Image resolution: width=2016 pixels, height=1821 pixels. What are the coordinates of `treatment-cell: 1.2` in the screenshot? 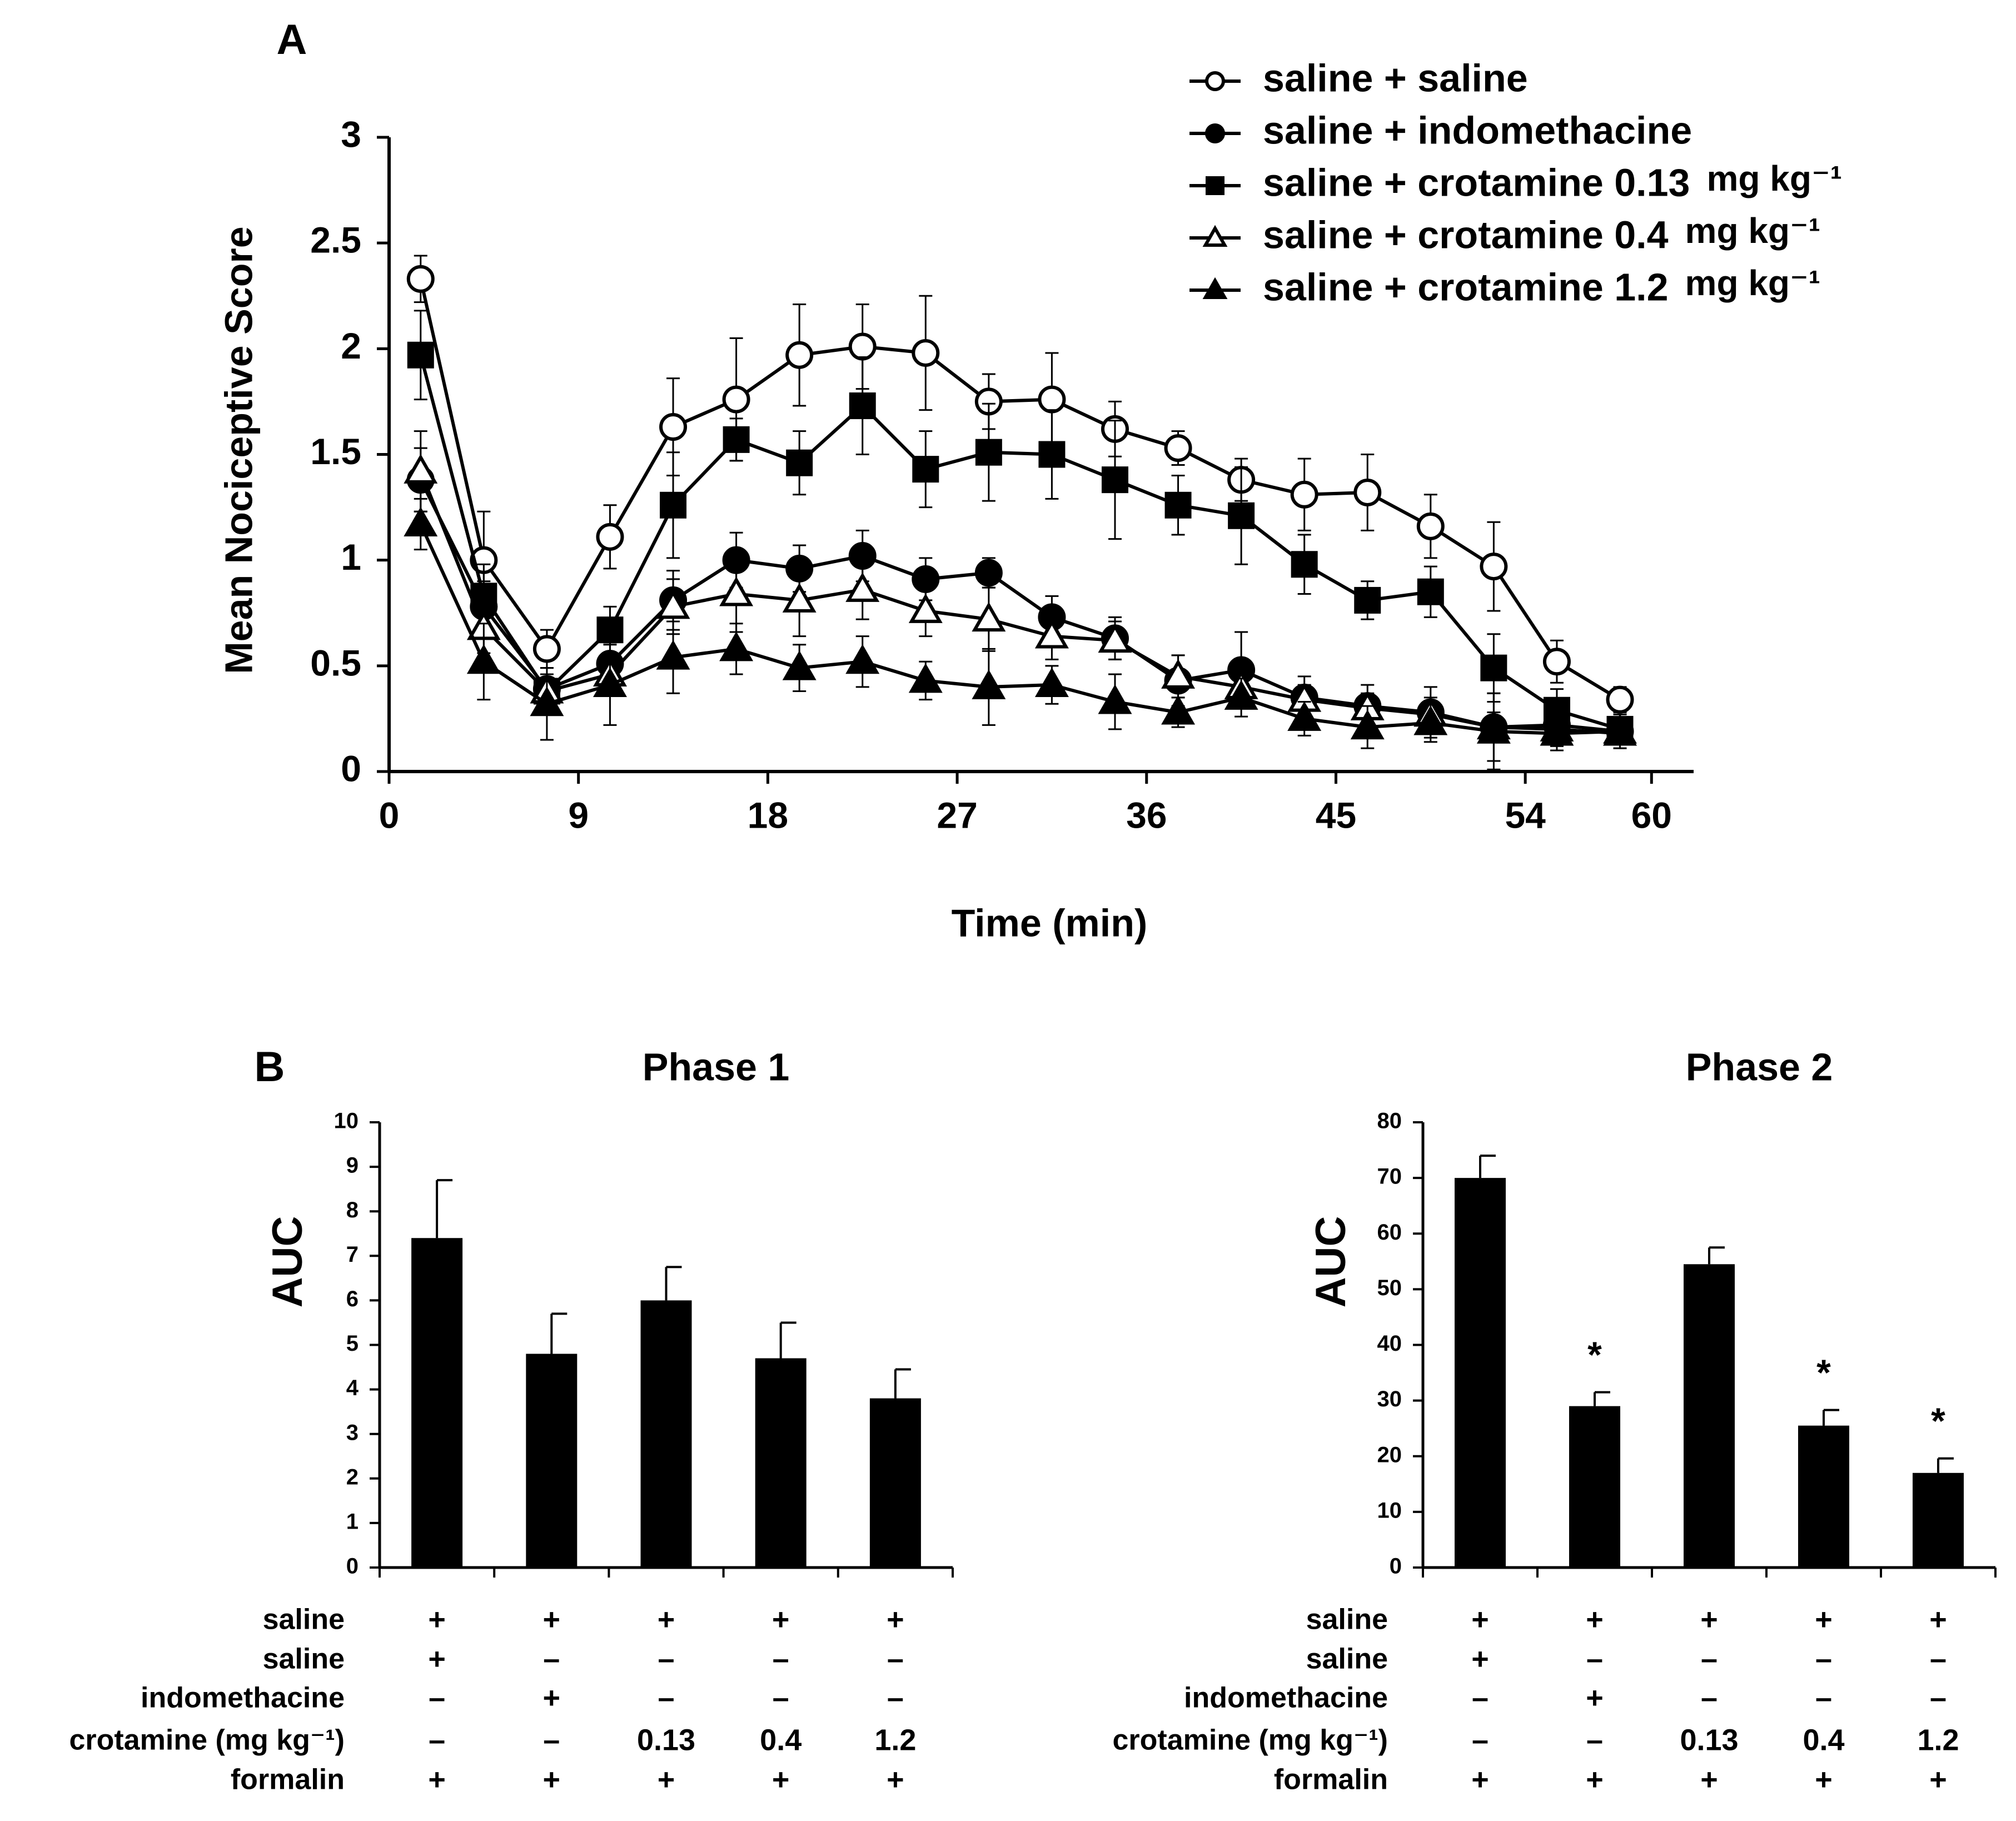 It's located at (1938, 1740).